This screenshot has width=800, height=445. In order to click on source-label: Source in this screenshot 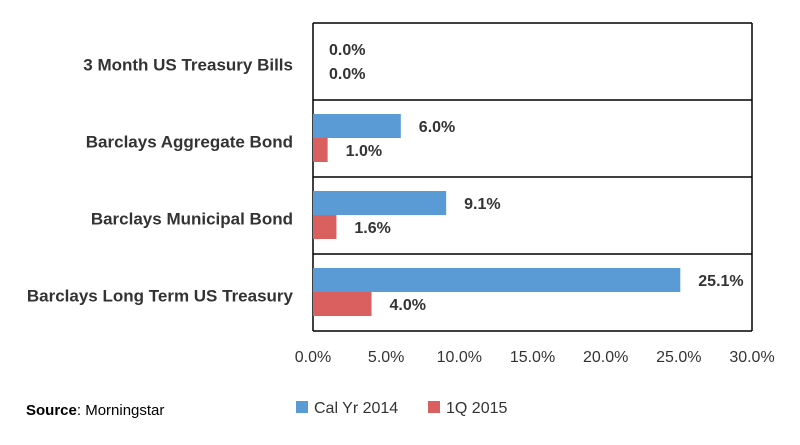, I will do `click(51, 410)`.